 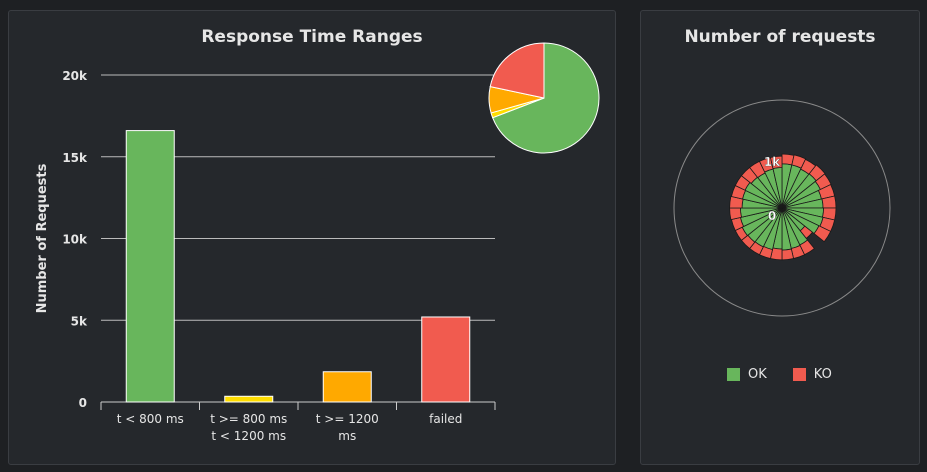 What do you see at coordinates (75, 76) in the screenshot?
I see `y-tick-label: 20k` at bounding box center [75, 76].